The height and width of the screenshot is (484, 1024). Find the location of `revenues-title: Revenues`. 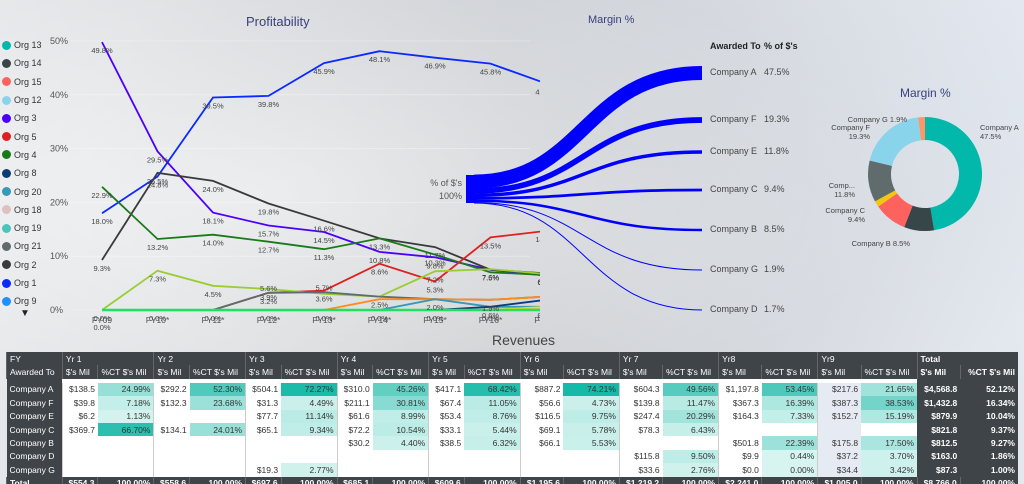

revenues-title: Revenues is located at coordinates (524, 340).